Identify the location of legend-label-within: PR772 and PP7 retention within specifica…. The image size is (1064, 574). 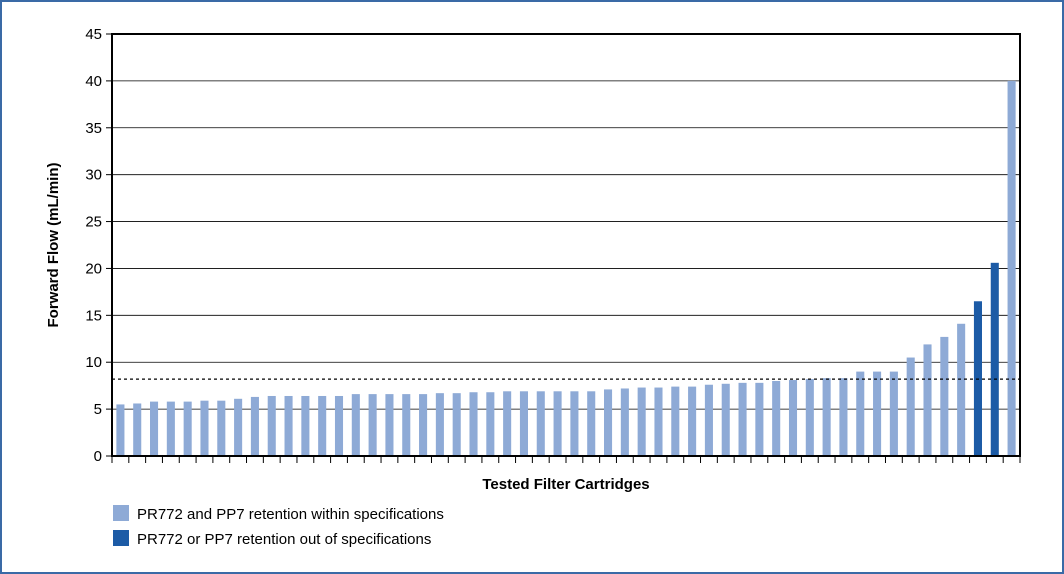
(290, 514).